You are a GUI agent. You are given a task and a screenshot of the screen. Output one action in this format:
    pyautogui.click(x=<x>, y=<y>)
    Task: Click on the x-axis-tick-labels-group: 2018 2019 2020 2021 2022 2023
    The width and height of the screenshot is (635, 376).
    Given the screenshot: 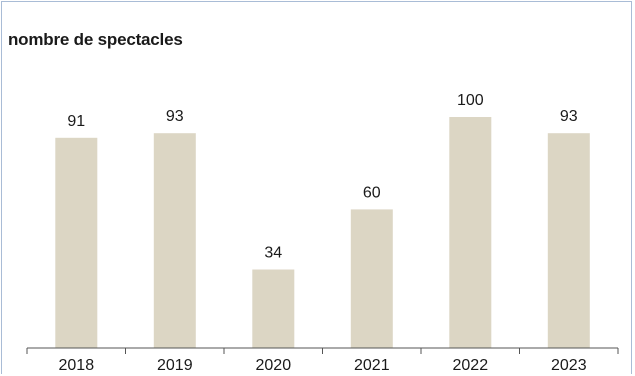 What is the action you would take?
    pyautogui.click(x=323, y=365)
    